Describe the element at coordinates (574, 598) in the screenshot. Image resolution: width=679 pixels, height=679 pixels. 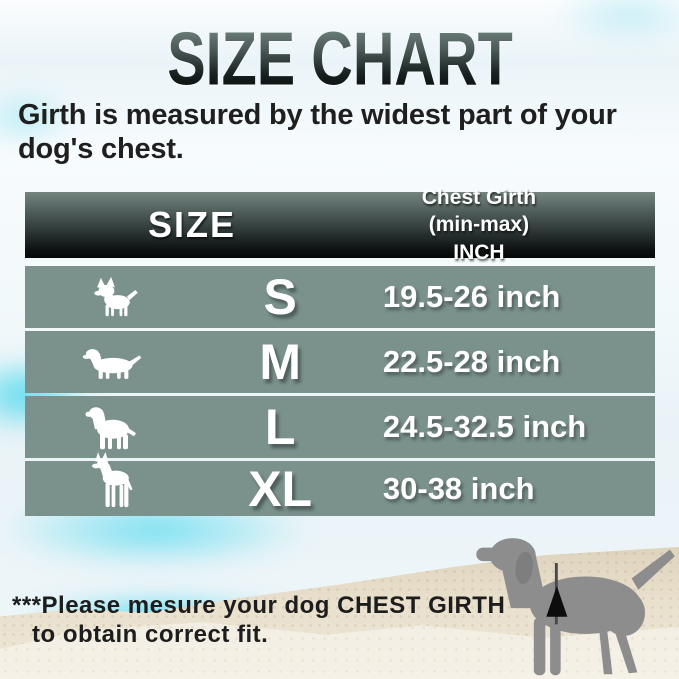
I see `measuring-dog-illustration` at that location.